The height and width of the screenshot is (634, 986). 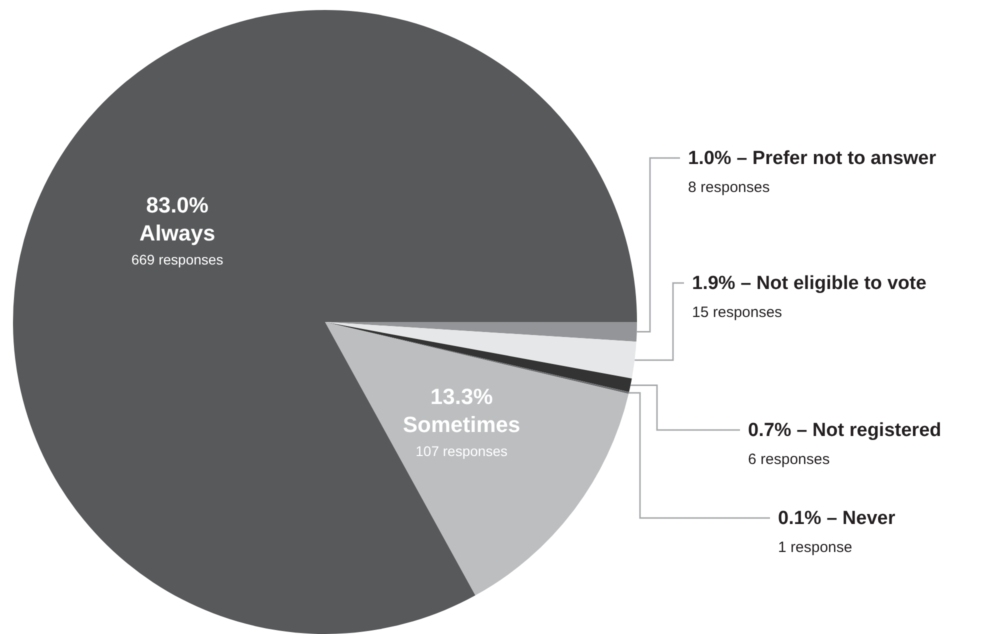 I want to click on slice-label: Always, so click(x=177, y=233).